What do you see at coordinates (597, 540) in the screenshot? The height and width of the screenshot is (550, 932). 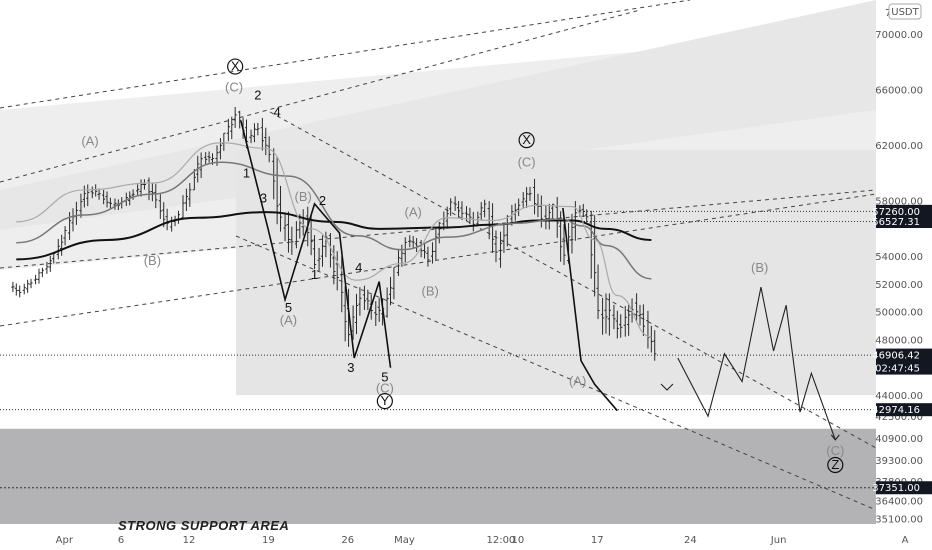 I see `time-tick-label: 17` at bounding box center [597, 540].